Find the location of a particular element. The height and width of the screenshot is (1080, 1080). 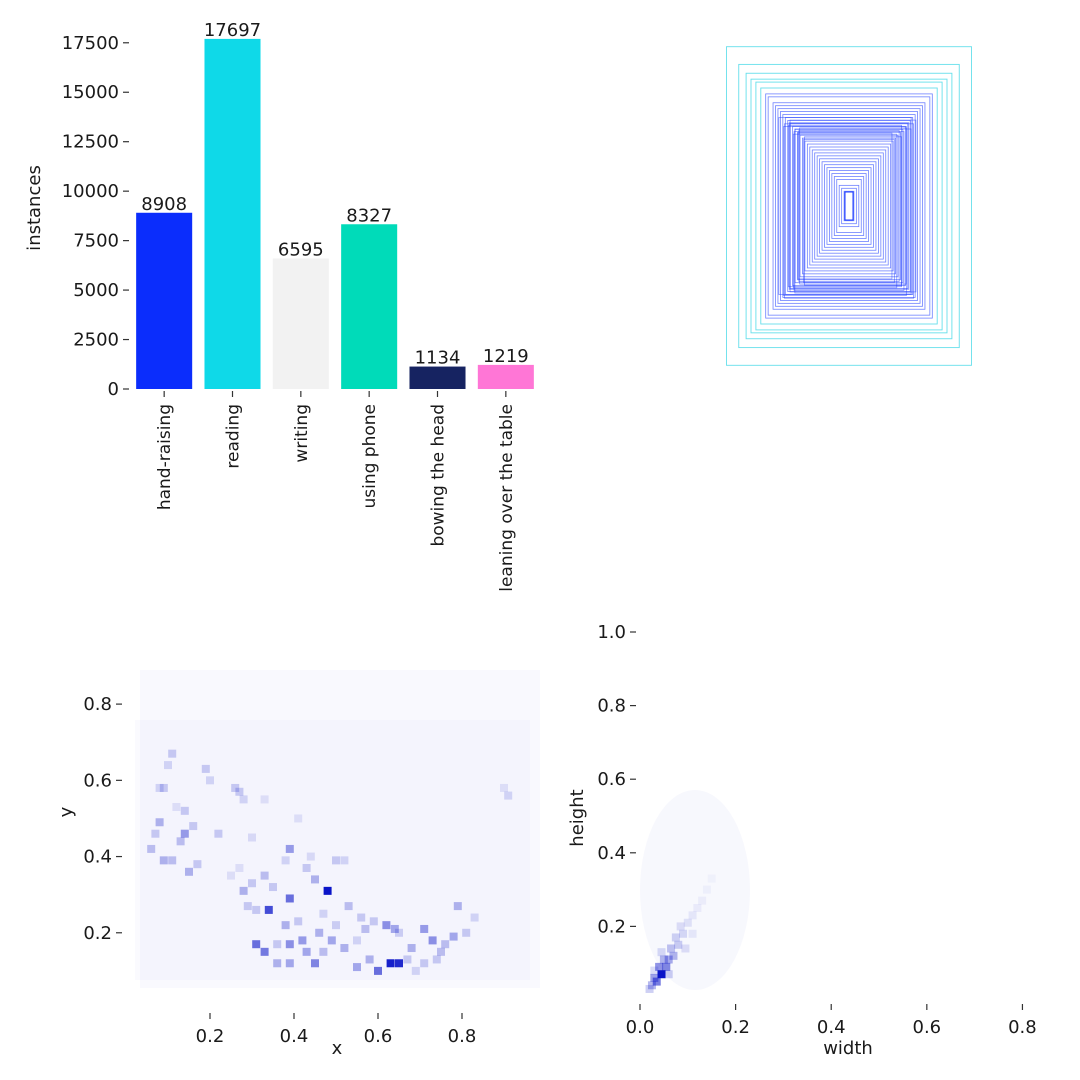

xy-heatmap-axes: 0.2 0.4 0.6 0.8 0.2 0.4 0.6 0.8 is located at coordinates (279, 870).